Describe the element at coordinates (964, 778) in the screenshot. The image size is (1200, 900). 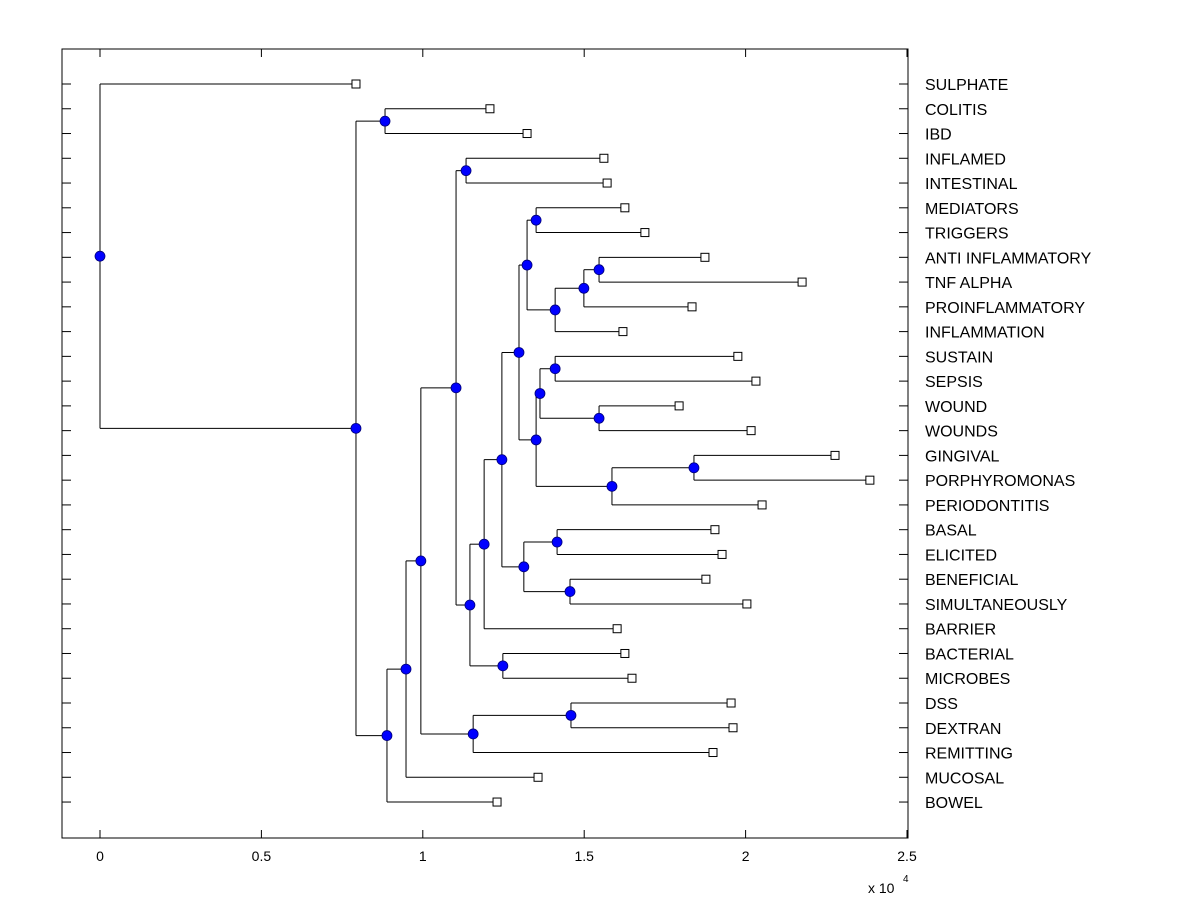
I see `leaf-label: MUCOSAL` at that location.